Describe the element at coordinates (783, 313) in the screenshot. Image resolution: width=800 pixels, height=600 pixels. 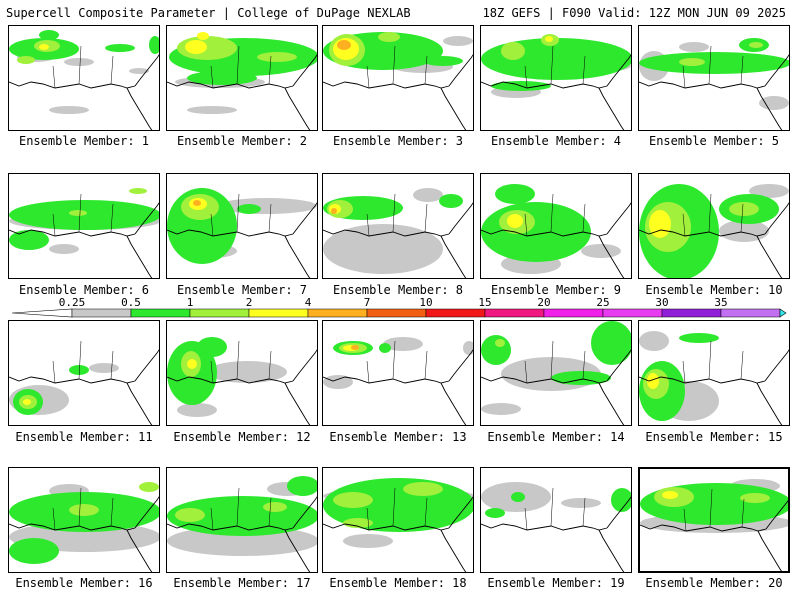
I see `legend-high-arrow` at that location.